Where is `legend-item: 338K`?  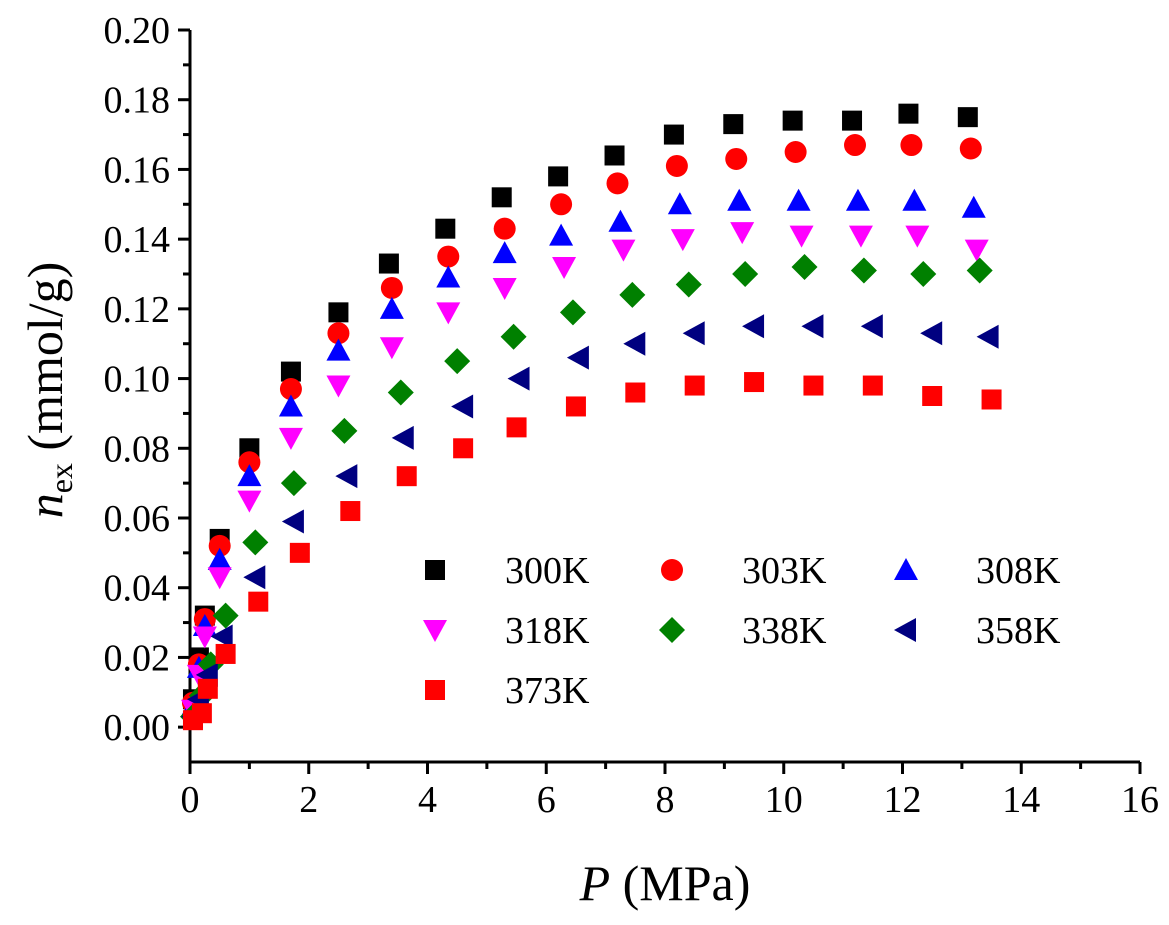 legend-item: 338K is located at coordinates (743, 631).